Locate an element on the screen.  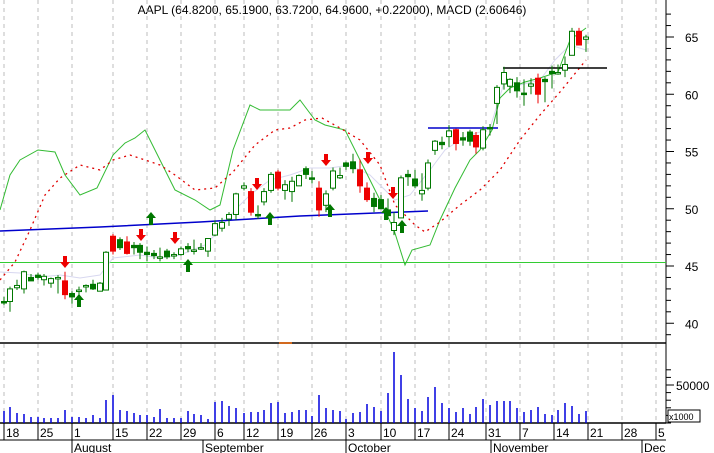
day-label: 17 is located at coordinates (424, 433).